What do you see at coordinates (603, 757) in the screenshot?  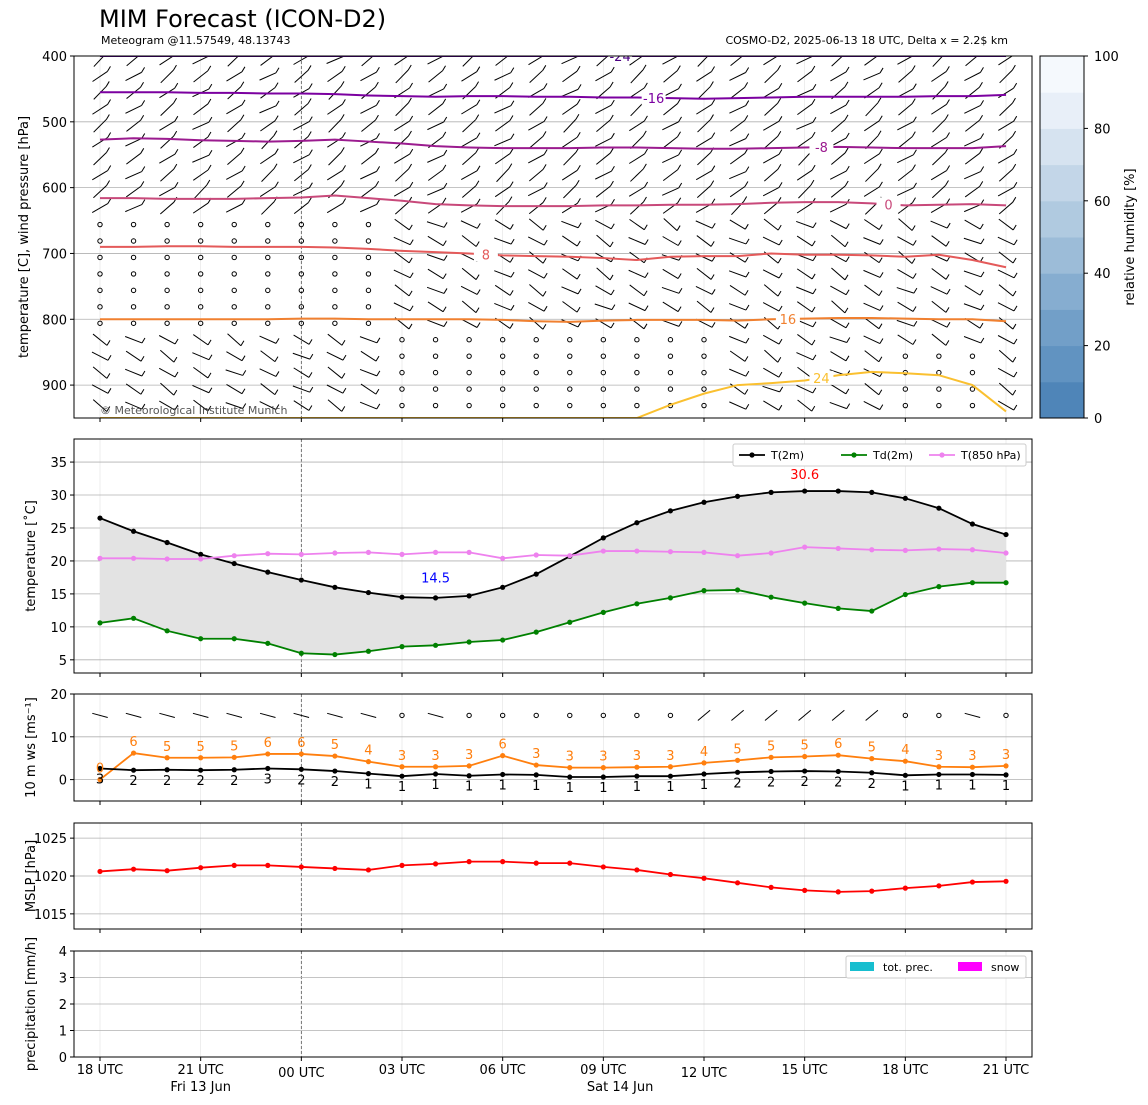 I see `gust-value-label: 3` at bounding box center [603, 757].